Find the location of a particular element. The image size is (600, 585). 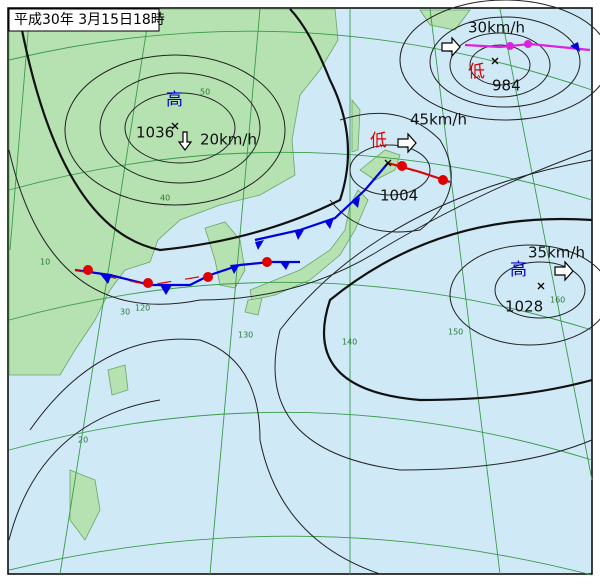

grid-label: 20 is located at coordinates (83, 440).